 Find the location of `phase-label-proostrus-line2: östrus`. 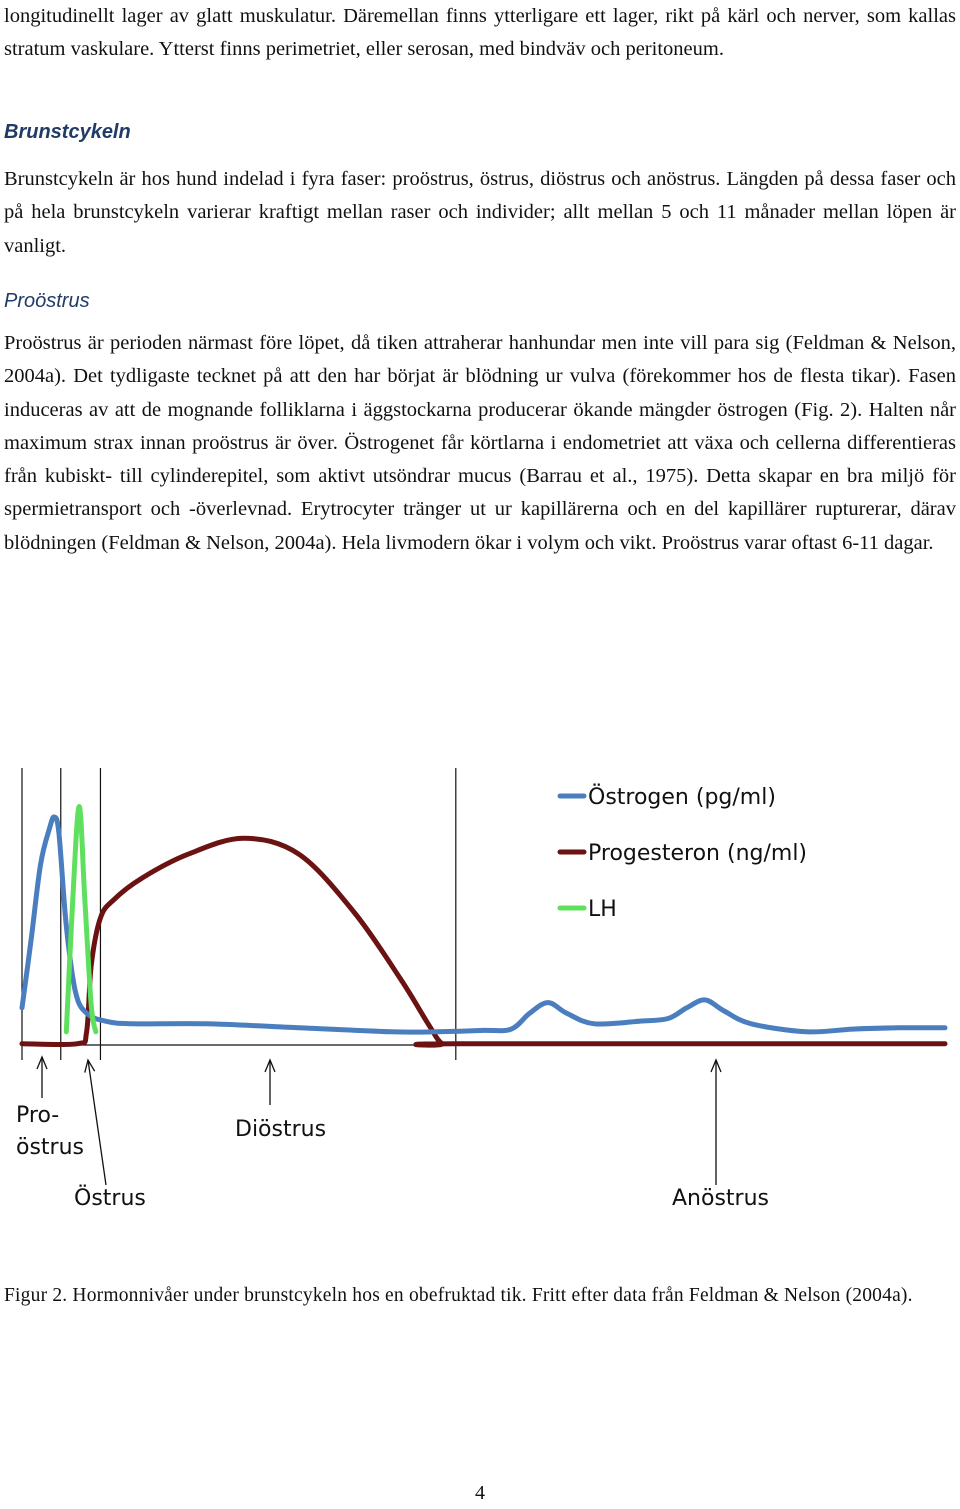

phase-label-proostrus-line2: östrus is located at coordinates (50, 1147).